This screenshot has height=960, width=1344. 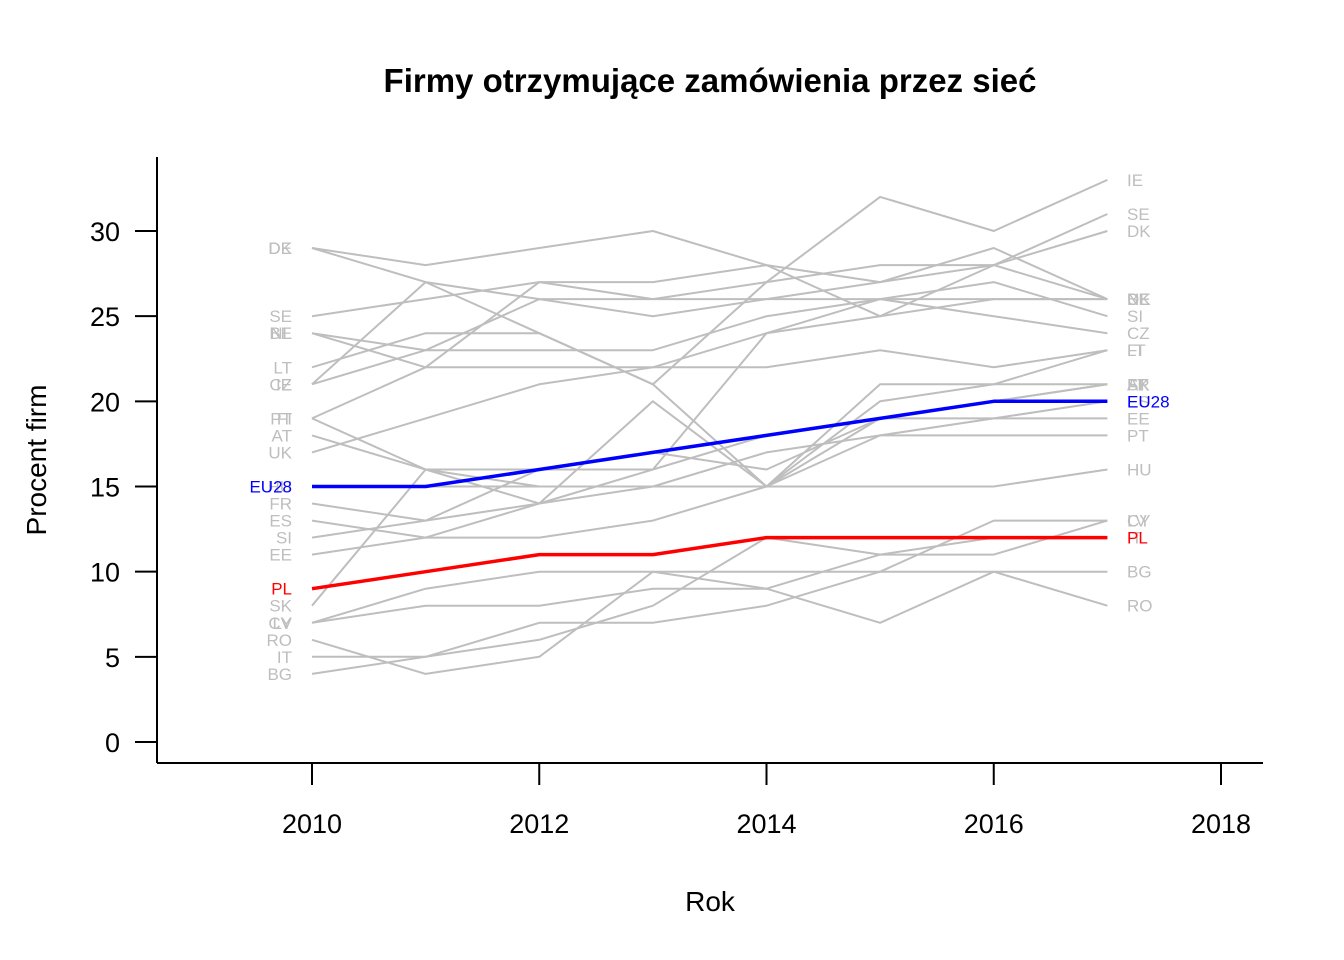 What do you see at coordinates (105, 488) in the screenshot?
I see `y-tick-label: 15` at bounding box center [105, 488].